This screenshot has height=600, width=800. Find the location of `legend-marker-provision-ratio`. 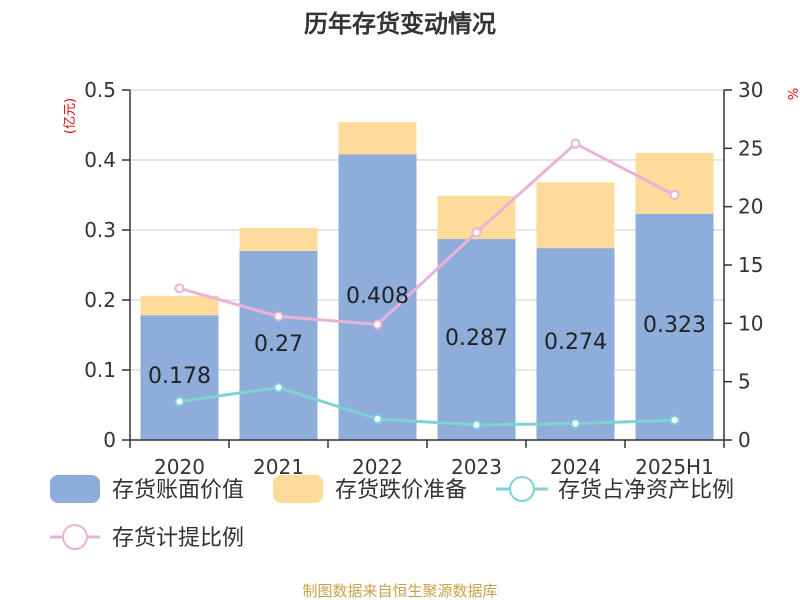

legend-marker-provision-ratio is located at coordinates (75, 537).